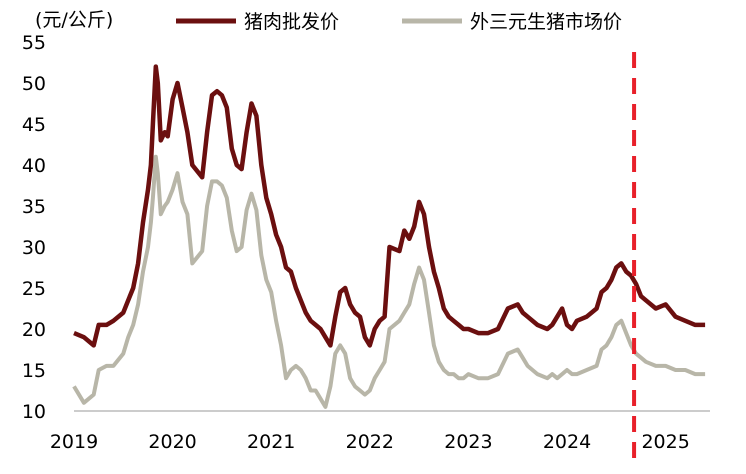  What do you see at coordinates (34, 371) in the screenshot?
I see `y-tick-label: 15` at bounding box center [34, 371].